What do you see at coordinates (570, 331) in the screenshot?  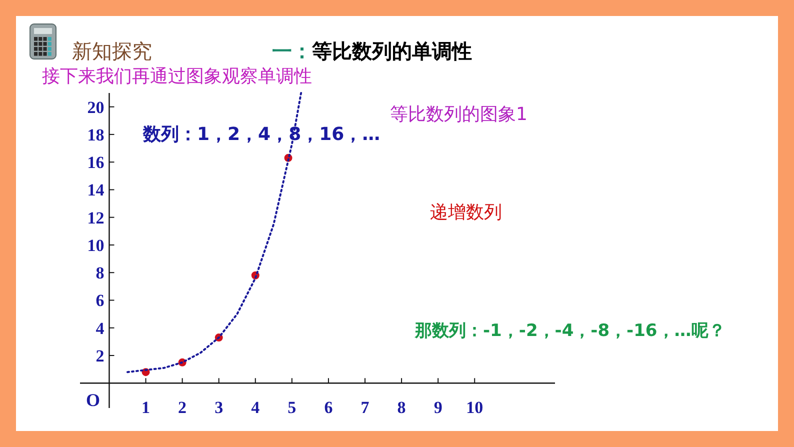 I see `annotation: 那数列：-1，-2，-4，-8，-16，…呢？` at bounding box center [570, 331].